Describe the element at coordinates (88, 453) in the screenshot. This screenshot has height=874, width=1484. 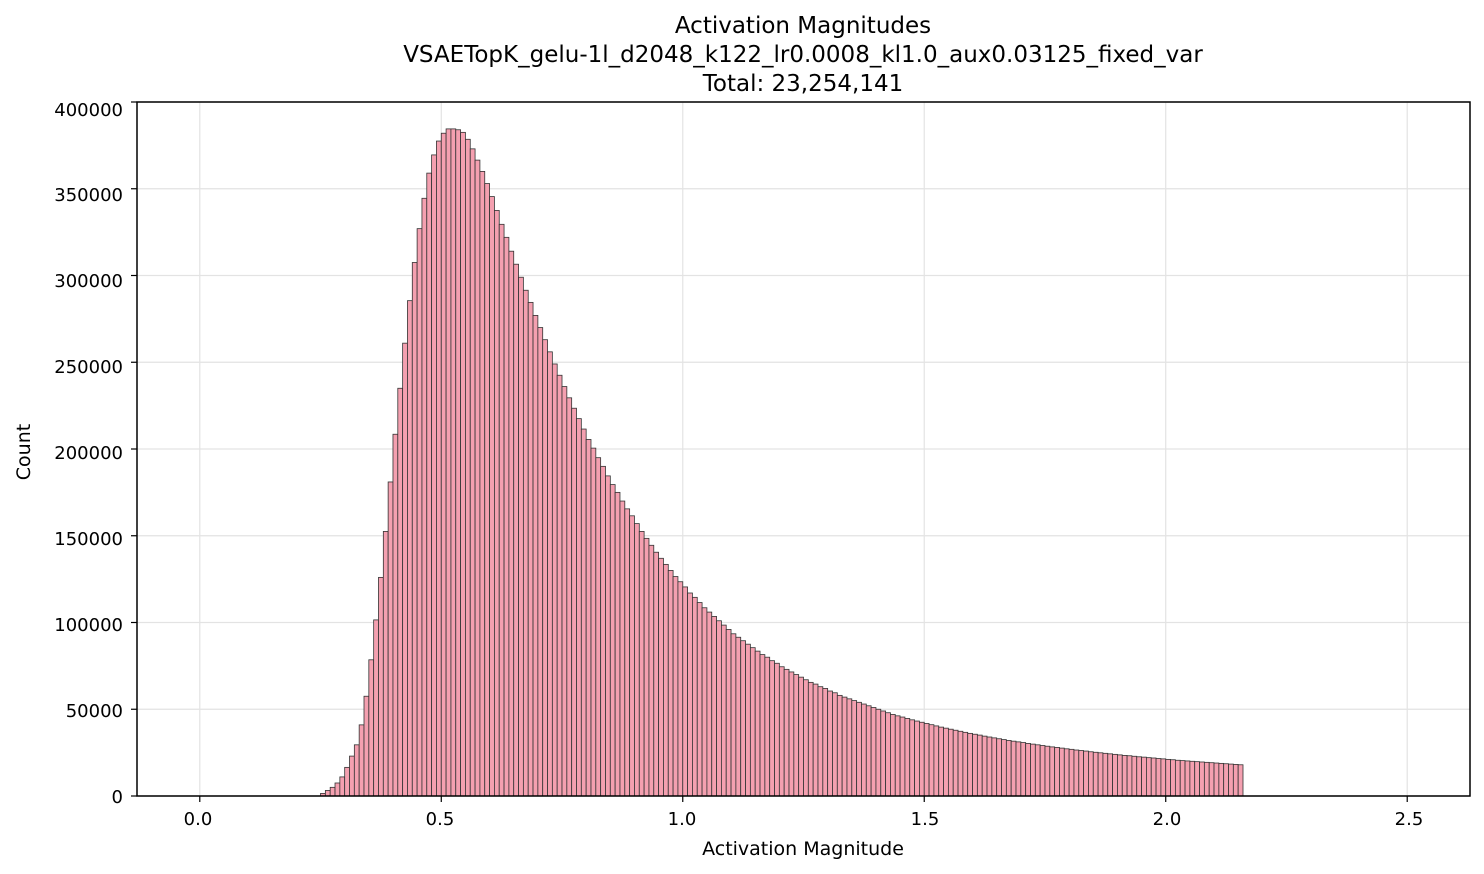
I see `y-tick-label: 200000` at that location.